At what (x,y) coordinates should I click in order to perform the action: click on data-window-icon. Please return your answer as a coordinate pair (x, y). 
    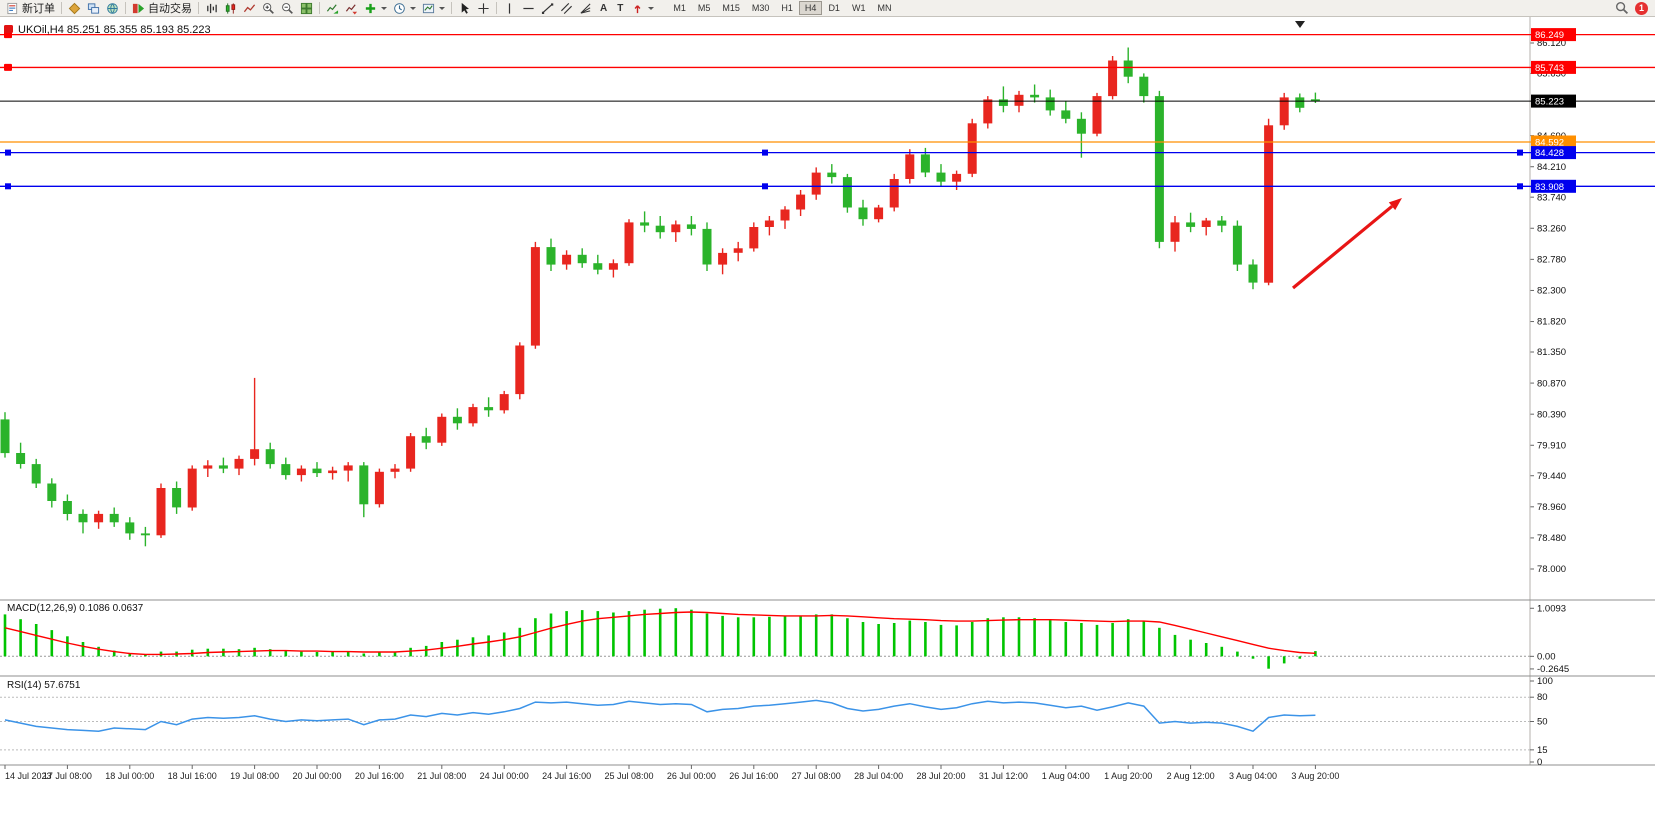
    Looking at the image, I should click on (93, 8).